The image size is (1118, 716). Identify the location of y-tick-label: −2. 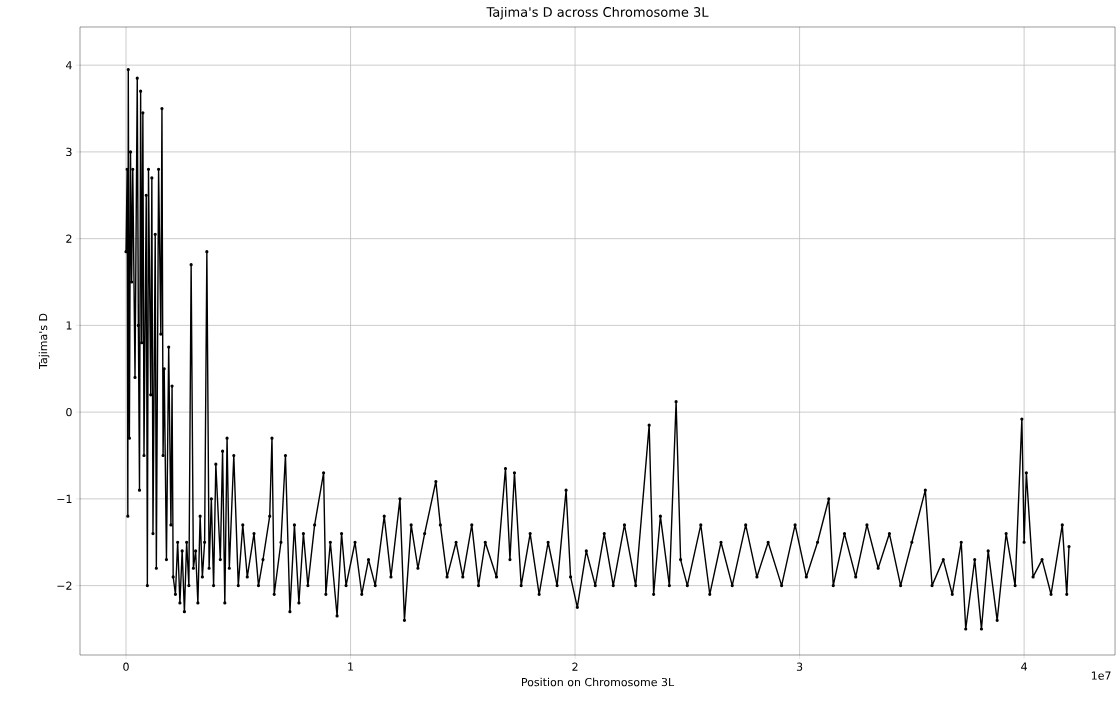
(64, 585).